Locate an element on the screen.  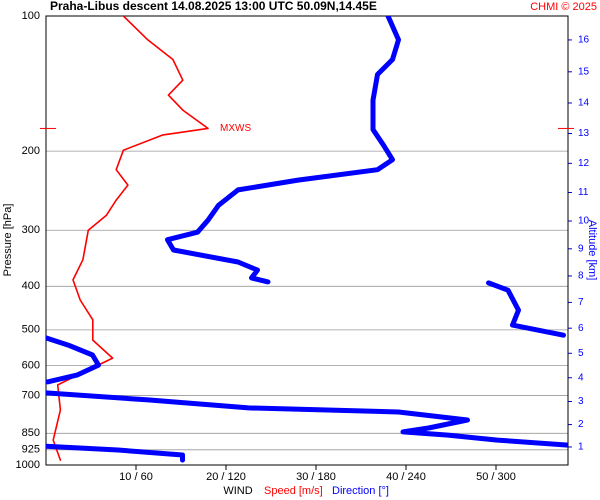
y-axis-label: Pressure [hPa] is located at coordinates (8, 240).